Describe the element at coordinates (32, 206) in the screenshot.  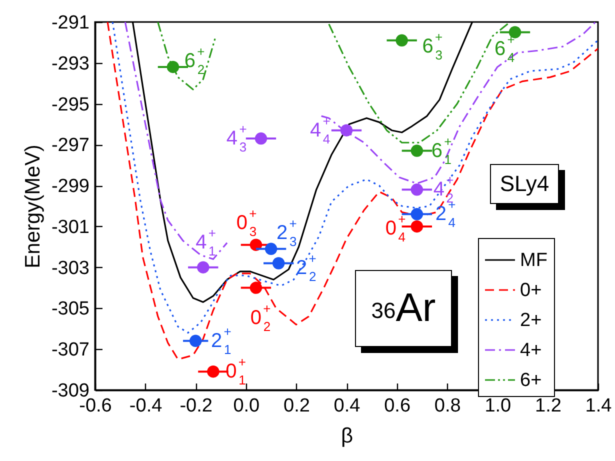
I see `y-axis-title: Energy(MeV)` at that location.